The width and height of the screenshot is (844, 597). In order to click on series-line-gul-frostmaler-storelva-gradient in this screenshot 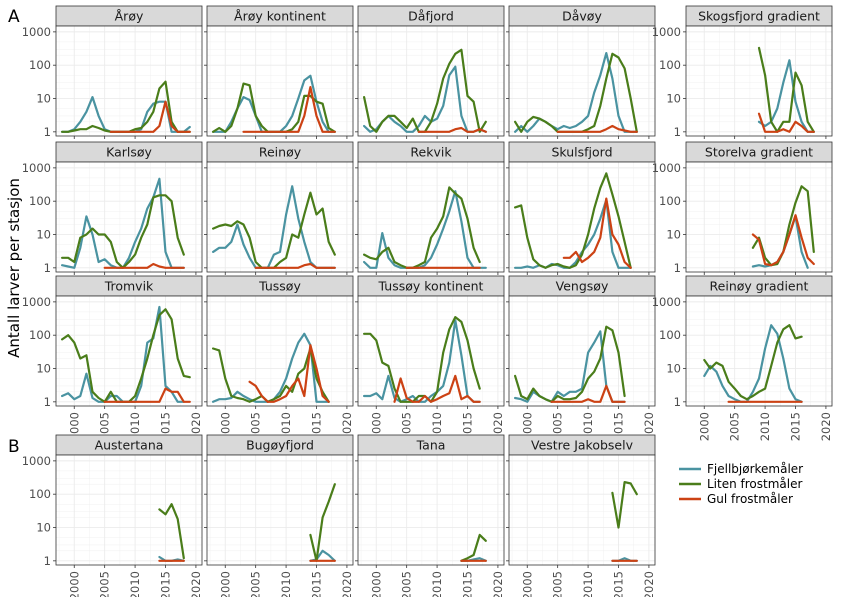, I will do `click(783, 240)`.